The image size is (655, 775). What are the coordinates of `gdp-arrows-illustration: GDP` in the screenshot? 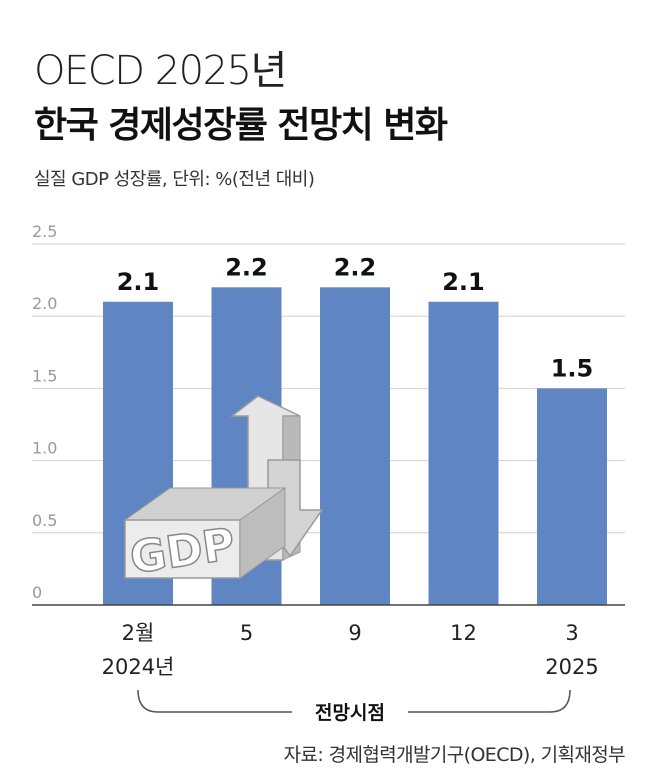 It's located at (223, 490).